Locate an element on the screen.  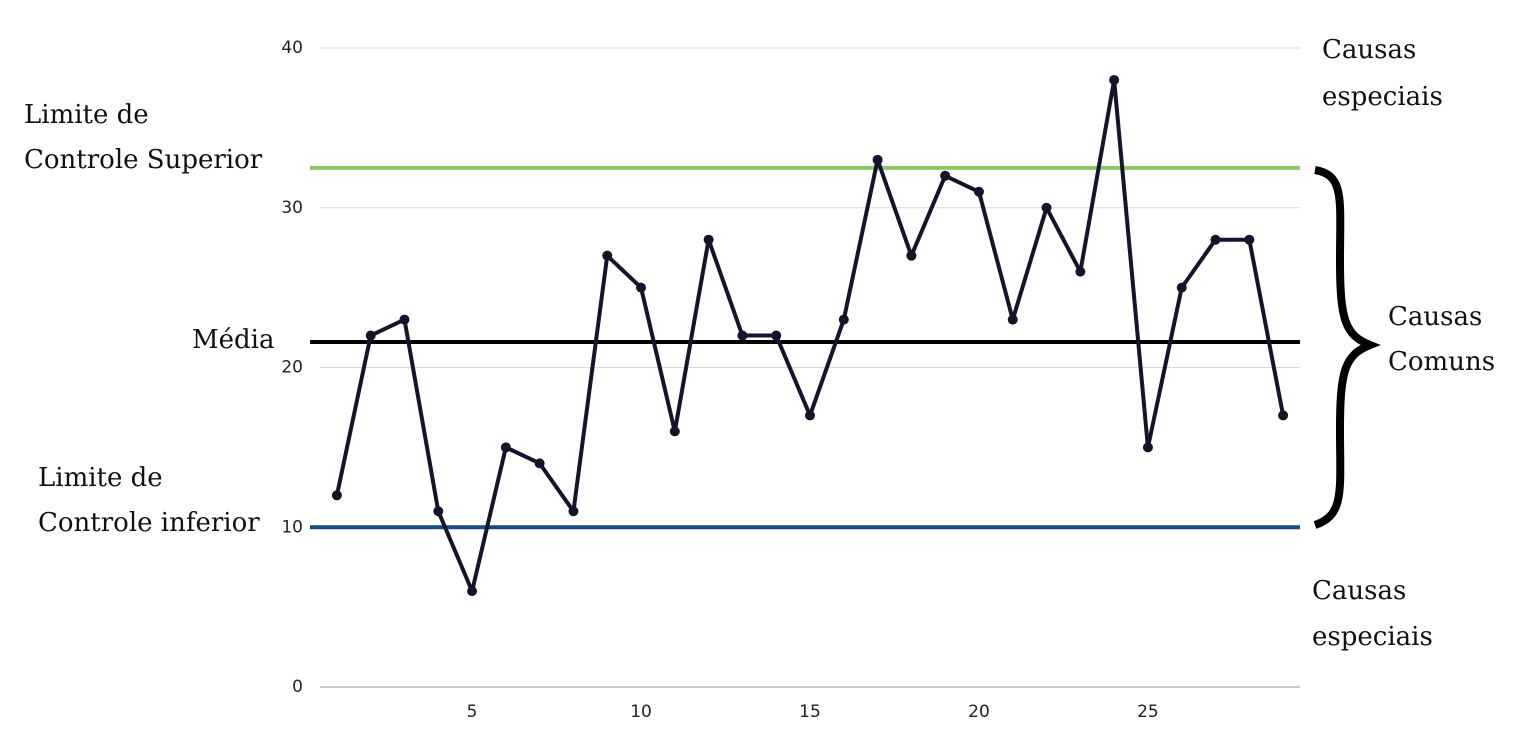
brace is located at coordinates (1347, 347).